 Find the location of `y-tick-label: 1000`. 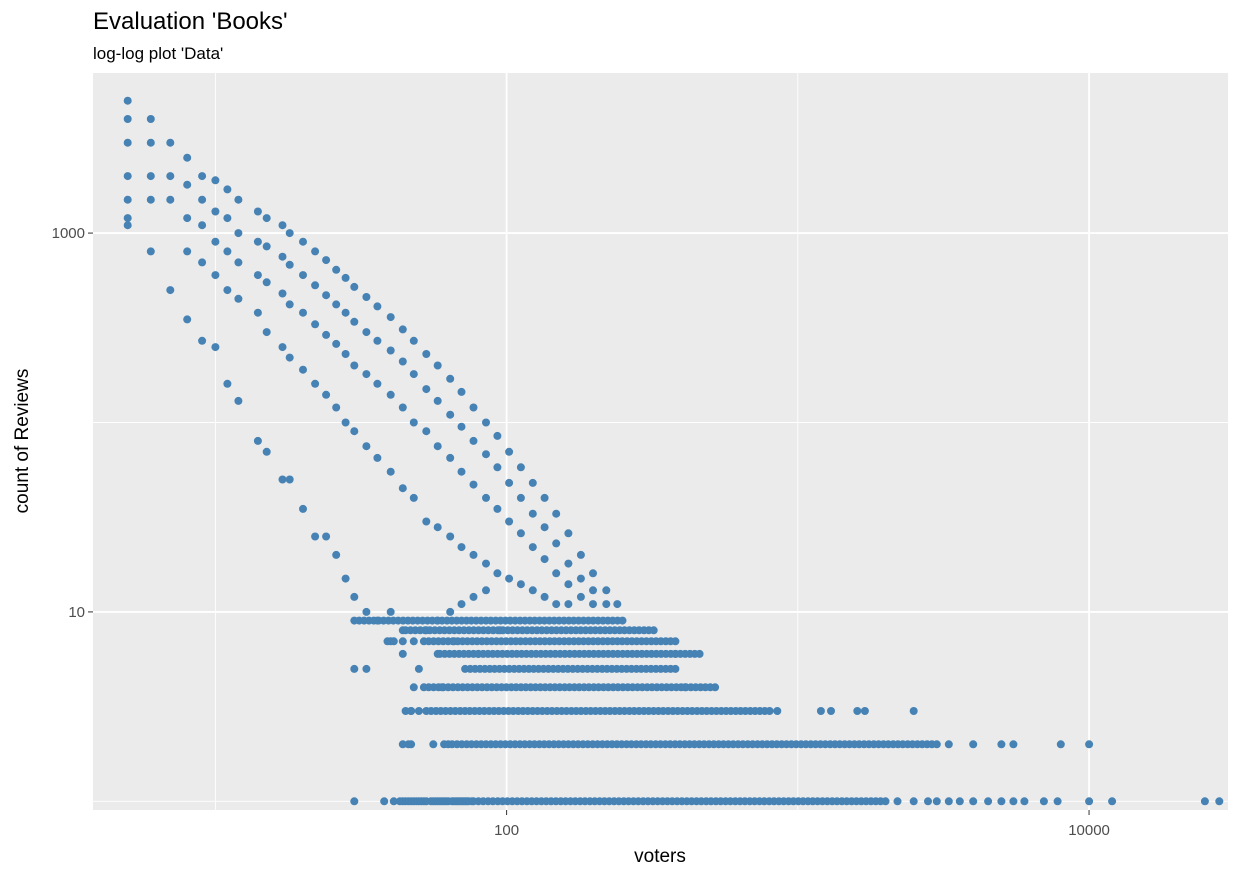

y-tick-label: 1000 is located at coordinates (68, 233).